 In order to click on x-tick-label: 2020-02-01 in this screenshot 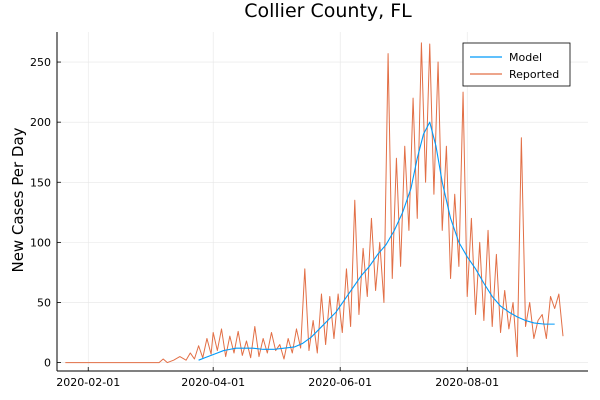, I will do `click(88, 382)`.